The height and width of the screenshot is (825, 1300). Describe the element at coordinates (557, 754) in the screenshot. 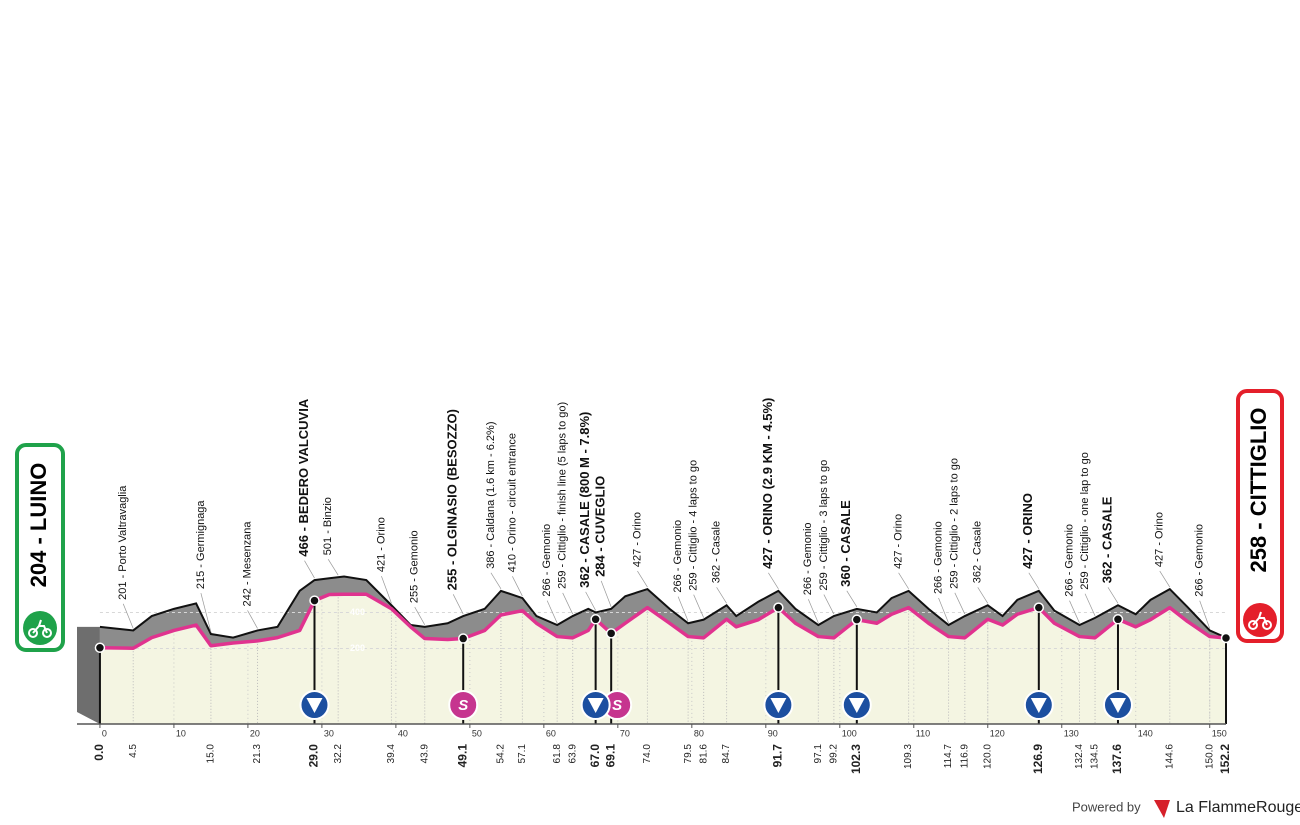

I see `distance-label: 61.8` at that location.